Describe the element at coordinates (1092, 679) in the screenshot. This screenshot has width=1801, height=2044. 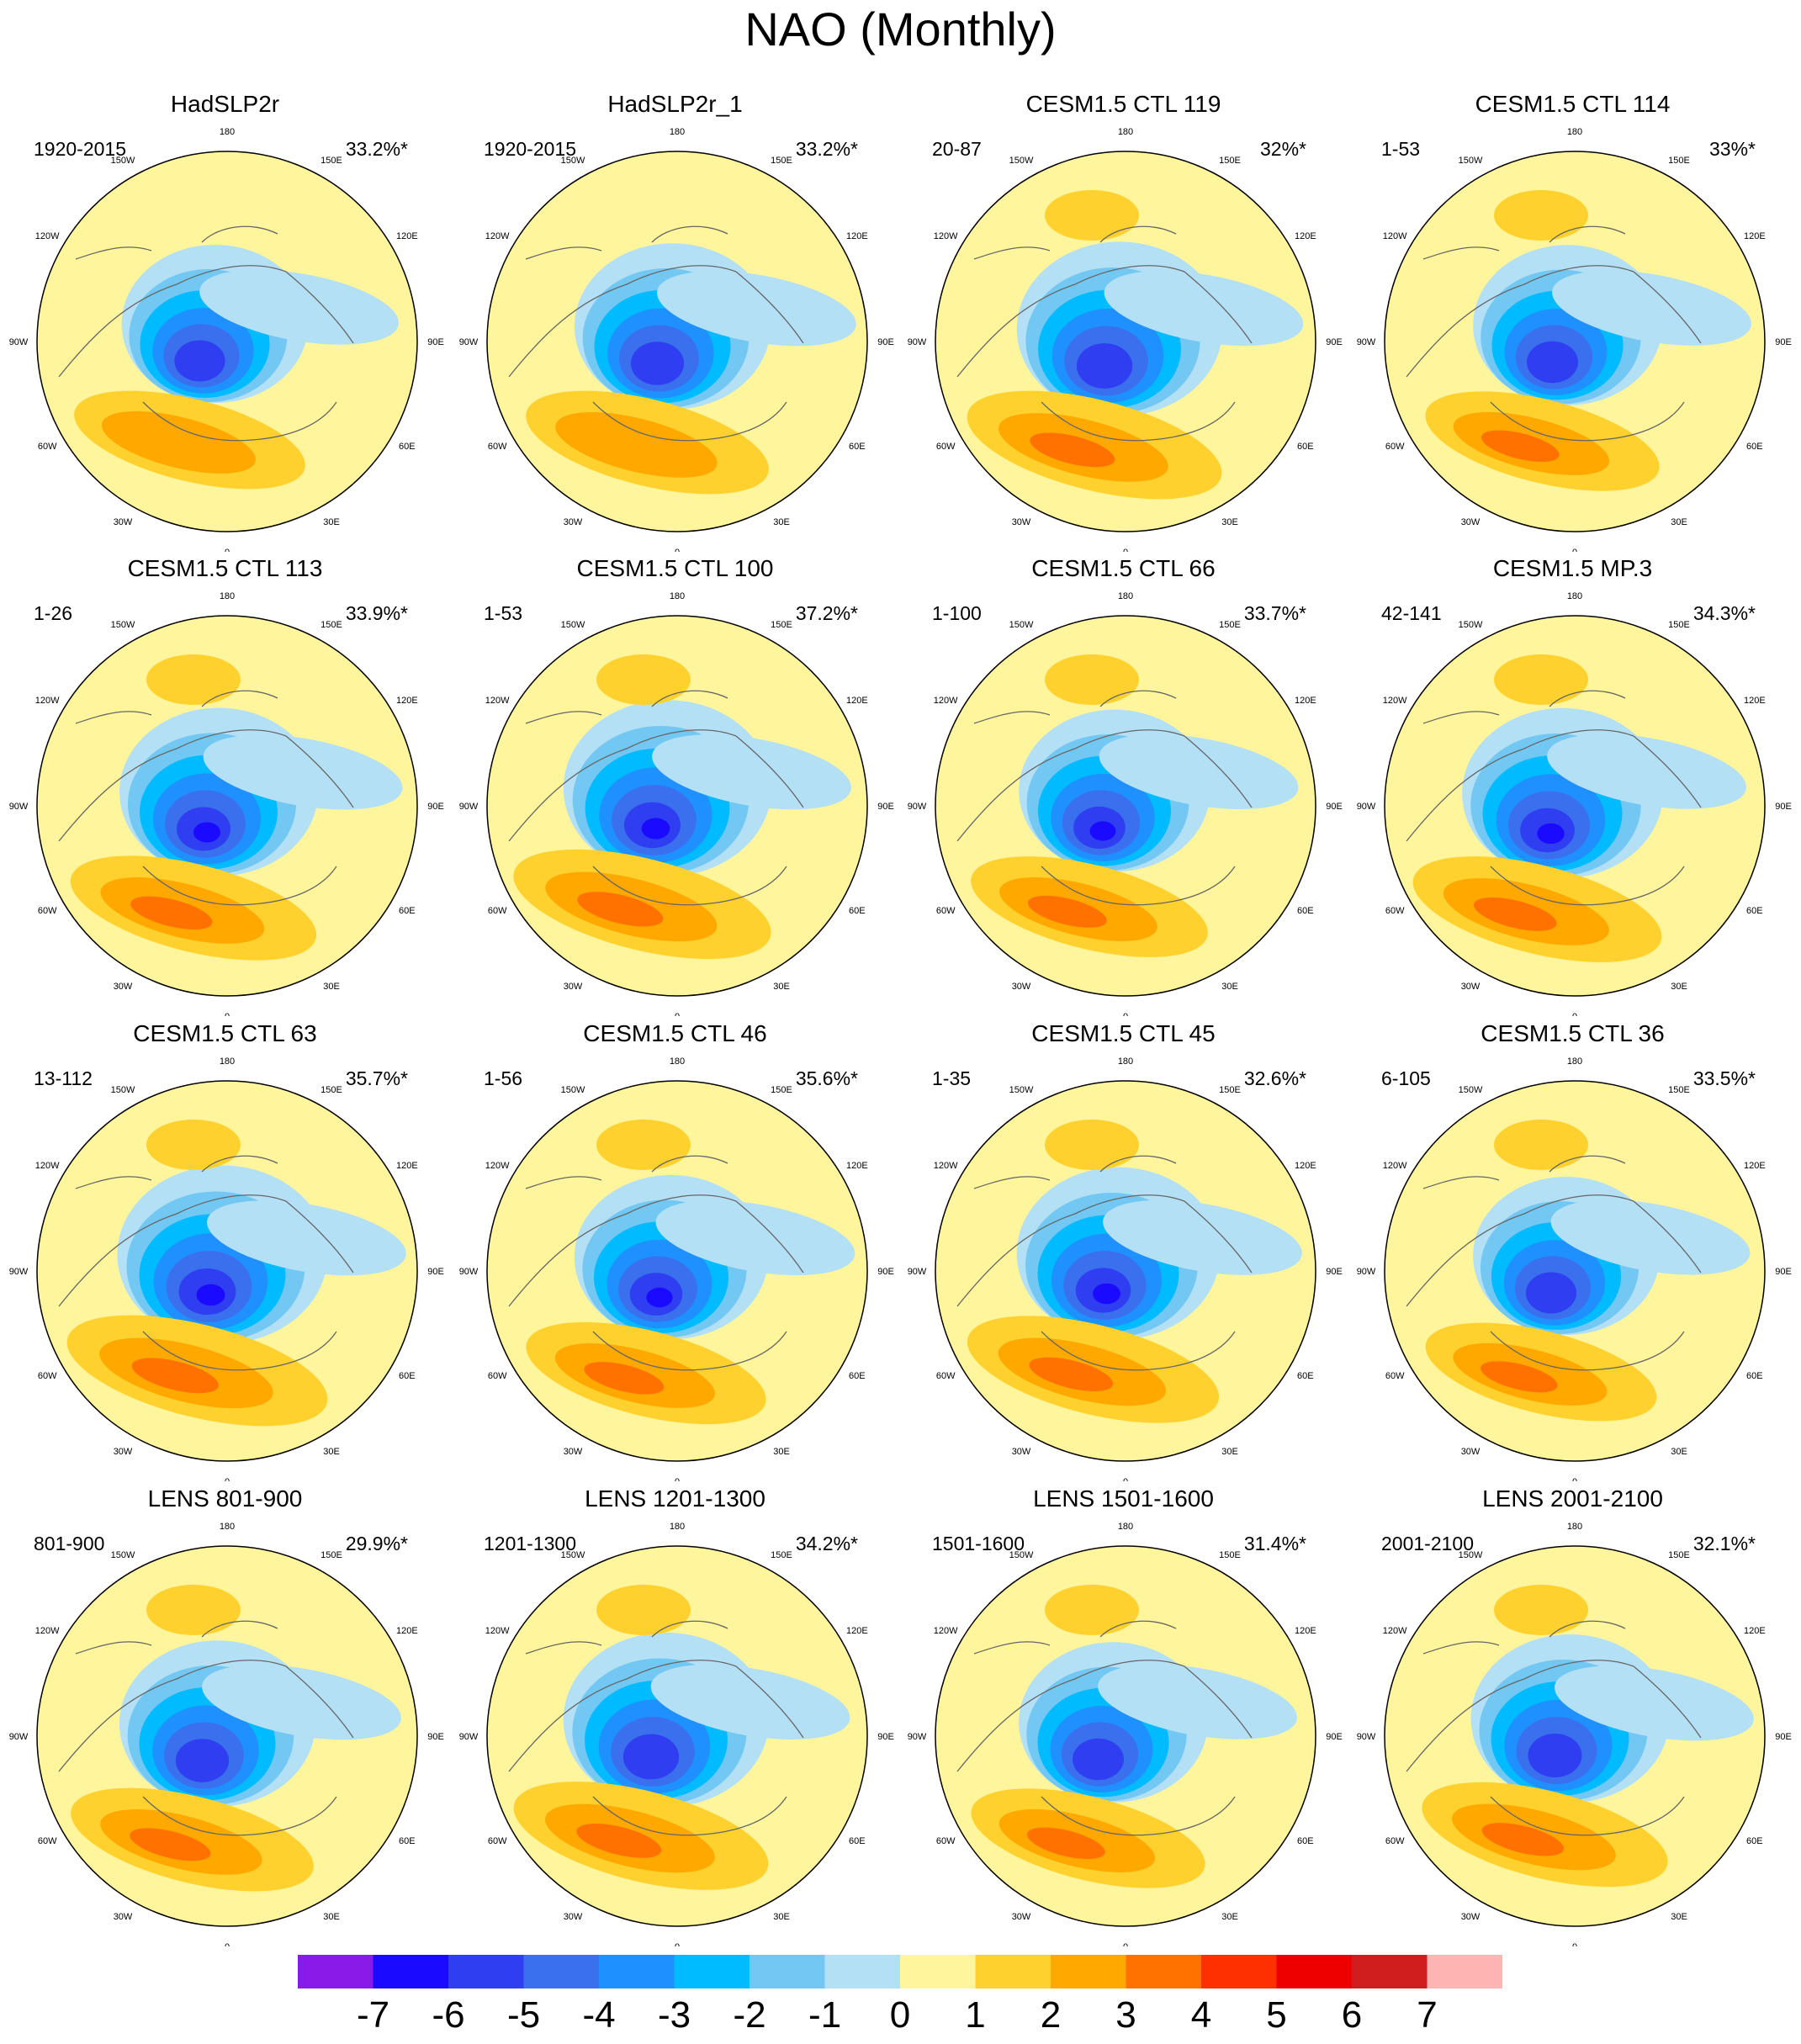
I see `pacific-high-contour` at that location.